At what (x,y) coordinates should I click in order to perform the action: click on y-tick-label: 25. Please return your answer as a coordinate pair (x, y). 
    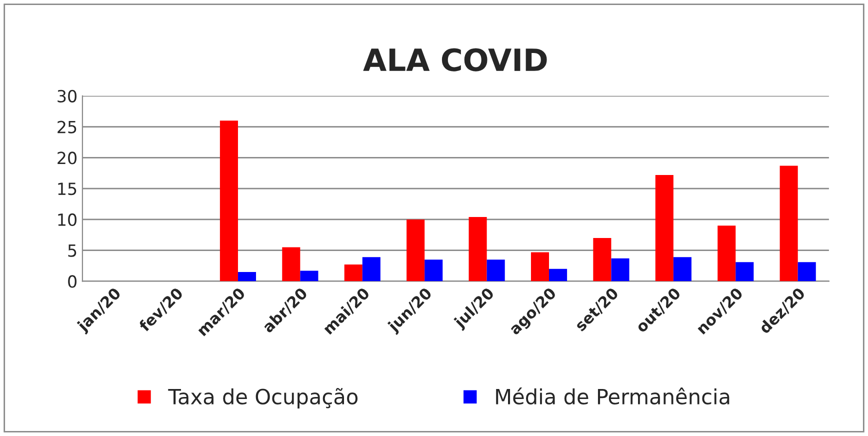
    Looking at the image, I should click on (67, 127).